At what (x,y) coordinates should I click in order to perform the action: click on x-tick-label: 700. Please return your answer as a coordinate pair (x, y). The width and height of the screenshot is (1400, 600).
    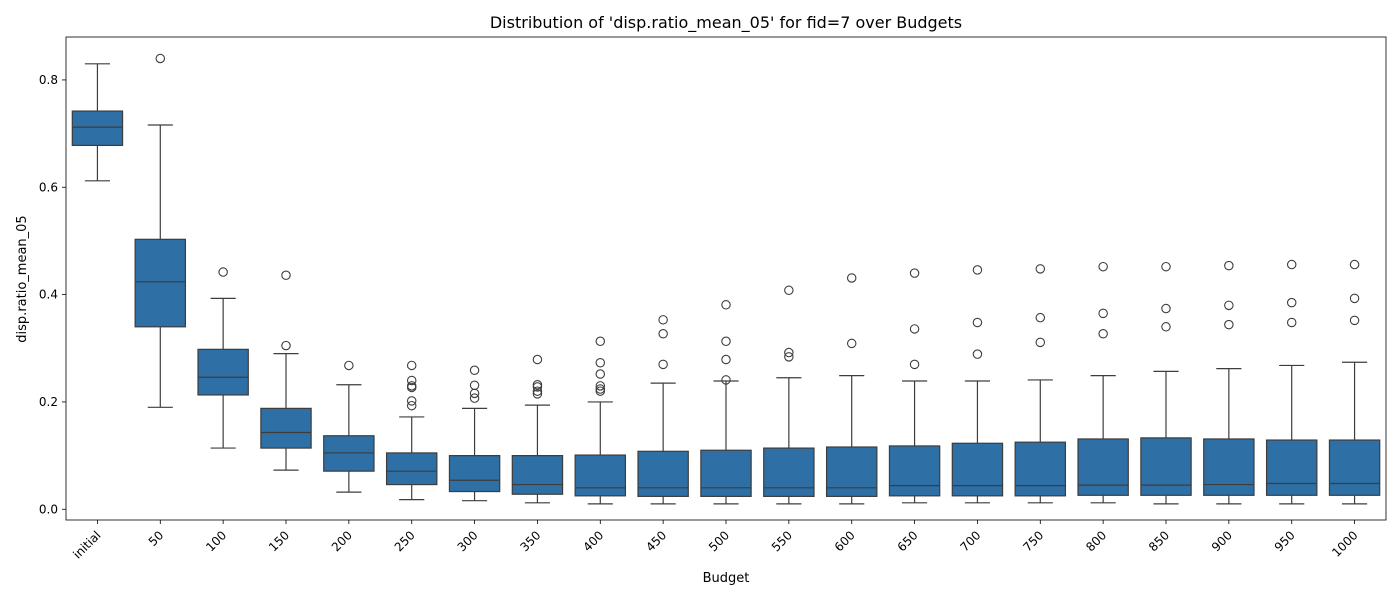
    Looking at the image, I should click on (970, 541).